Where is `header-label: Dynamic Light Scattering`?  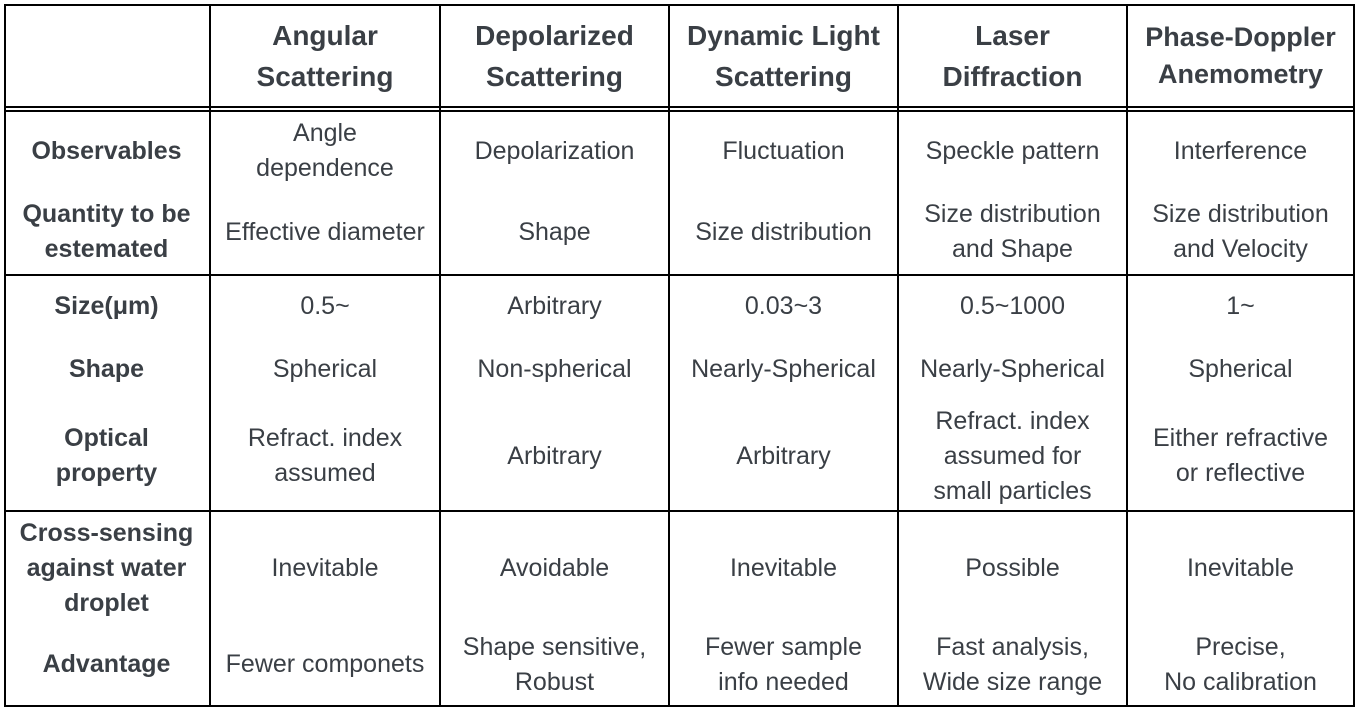 header-label: Dynamic Light Scattering is located at coordinates (783, 56).